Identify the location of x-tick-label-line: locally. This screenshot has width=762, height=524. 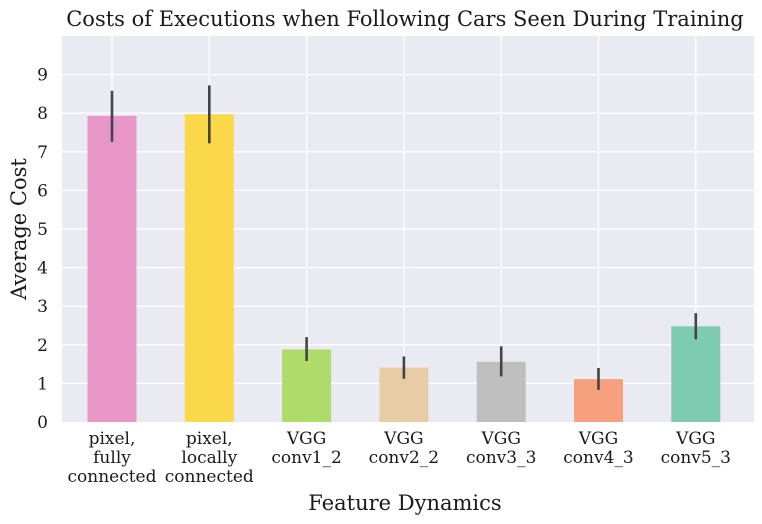
(209, 458).